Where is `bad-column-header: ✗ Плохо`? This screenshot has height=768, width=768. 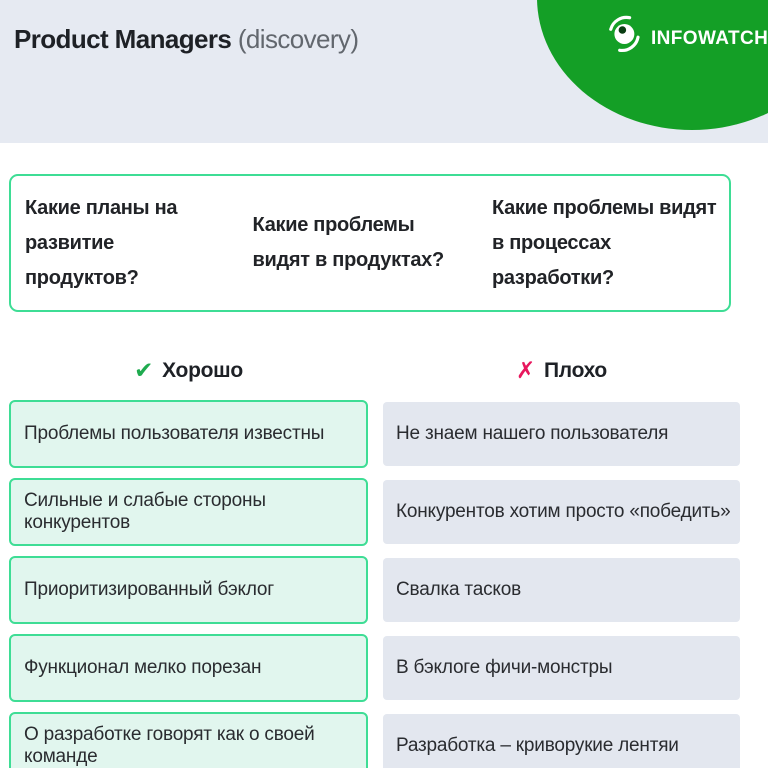 bad-column-header: ✗ Плохо is located at coordinates (561, 371).